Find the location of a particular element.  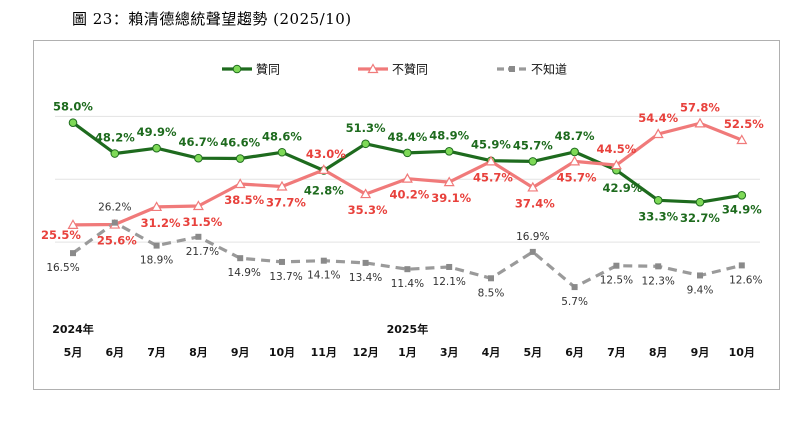

data-label-s2-11: 16.9% is located at coordinates (532, 237).